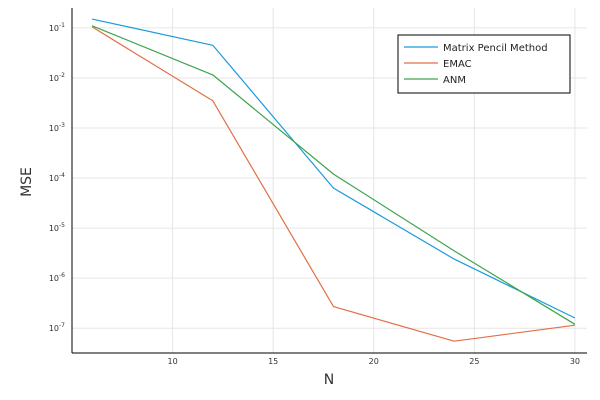  I want to click on y-tick-label: 10⁻¹, so click(57, 27).